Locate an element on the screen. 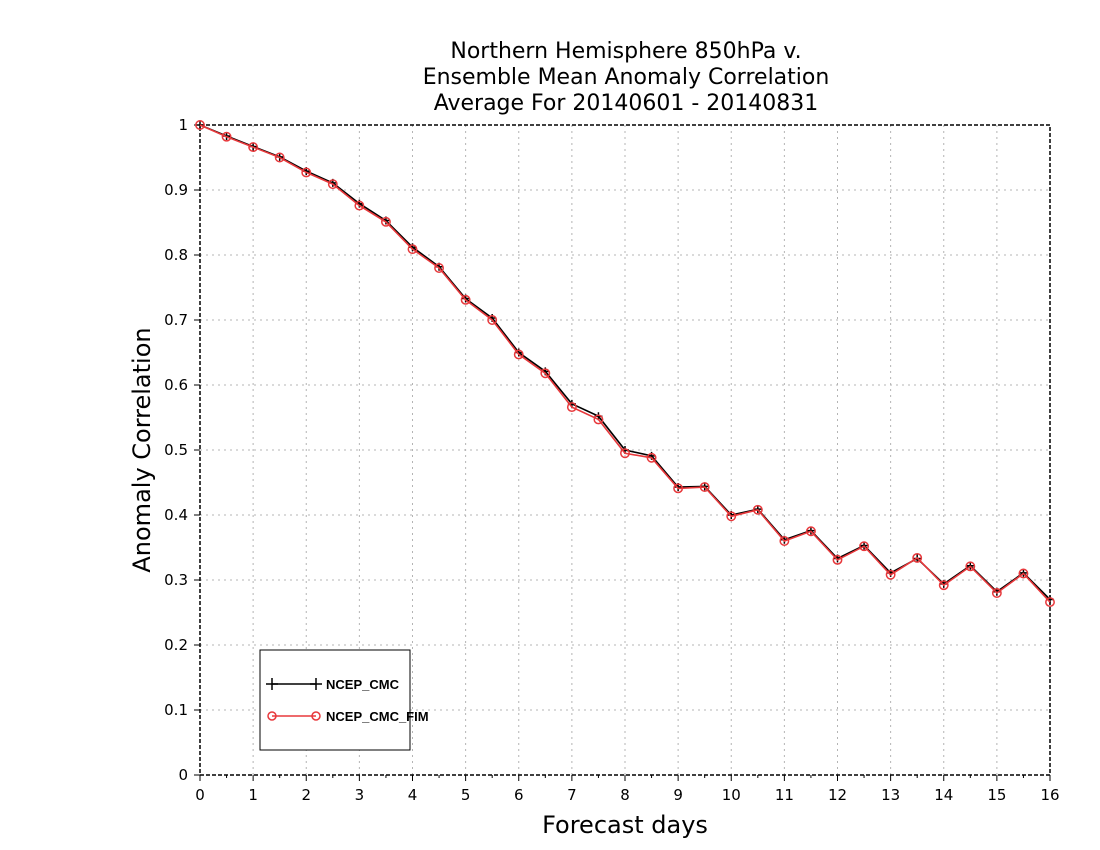 The height and width of the screenshot is (850, 1100). y-tick-label: 0.8 is located at coordinates (176, 255).